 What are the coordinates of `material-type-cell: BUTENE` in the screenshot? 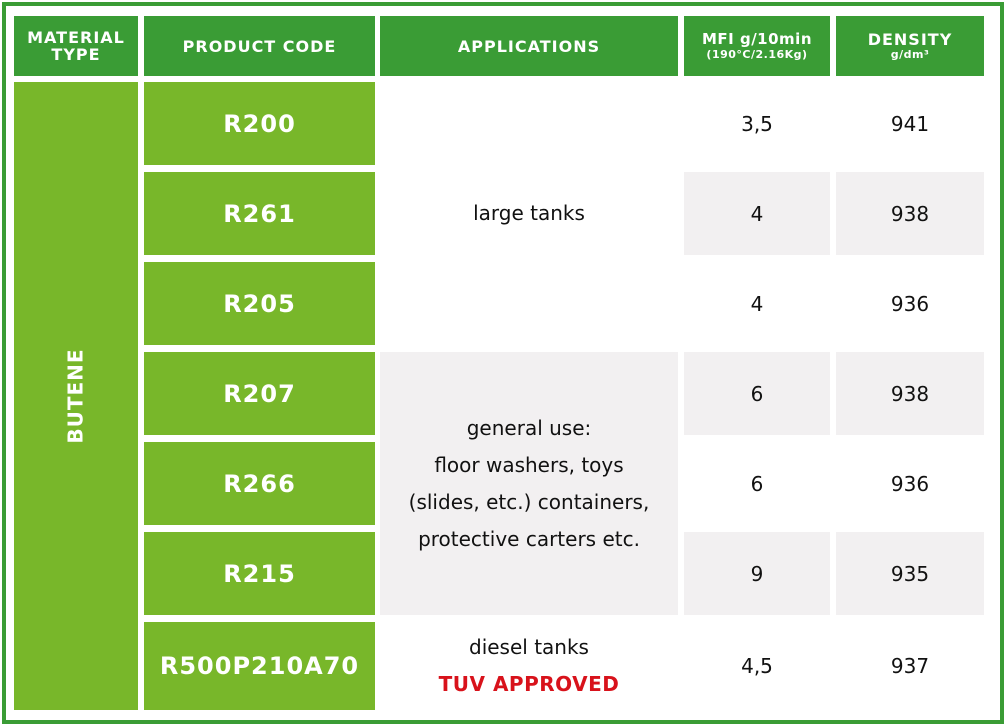 It's located at (76, 396).